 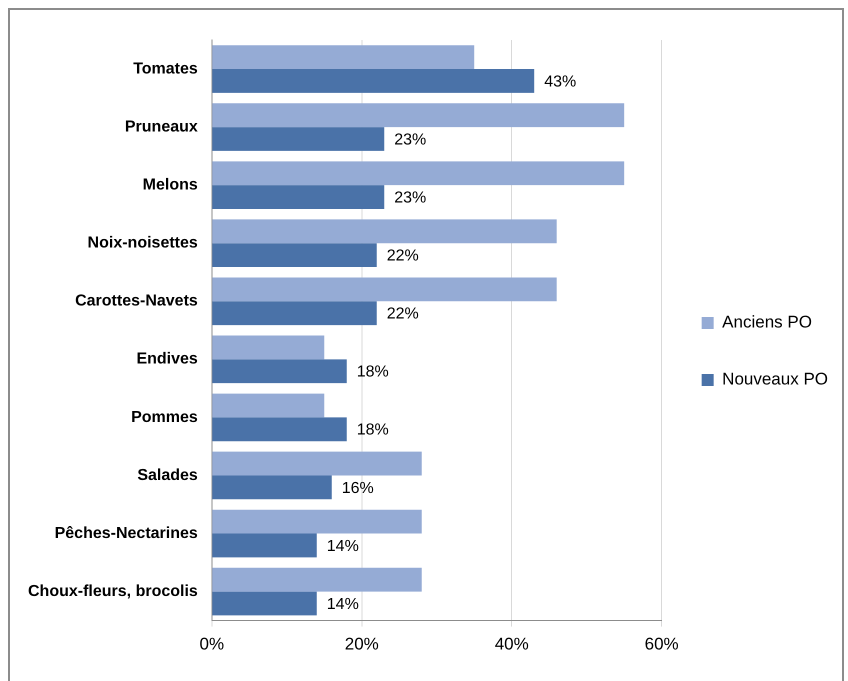 I want to click on x-tick-label: 60%, so click(x=661, y=644).